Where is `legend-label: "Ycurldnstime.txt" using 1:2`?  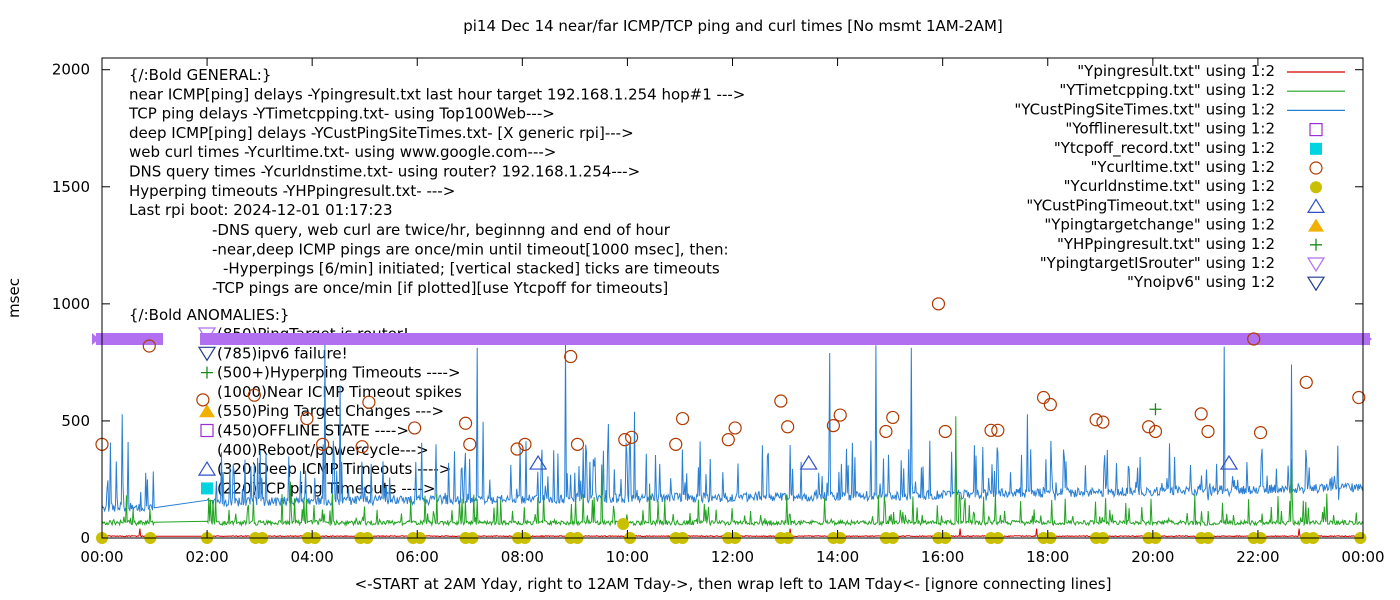 legend-label: "Ycurldnstime.txt" using 1:2 is located at coordinates (1169, 186).